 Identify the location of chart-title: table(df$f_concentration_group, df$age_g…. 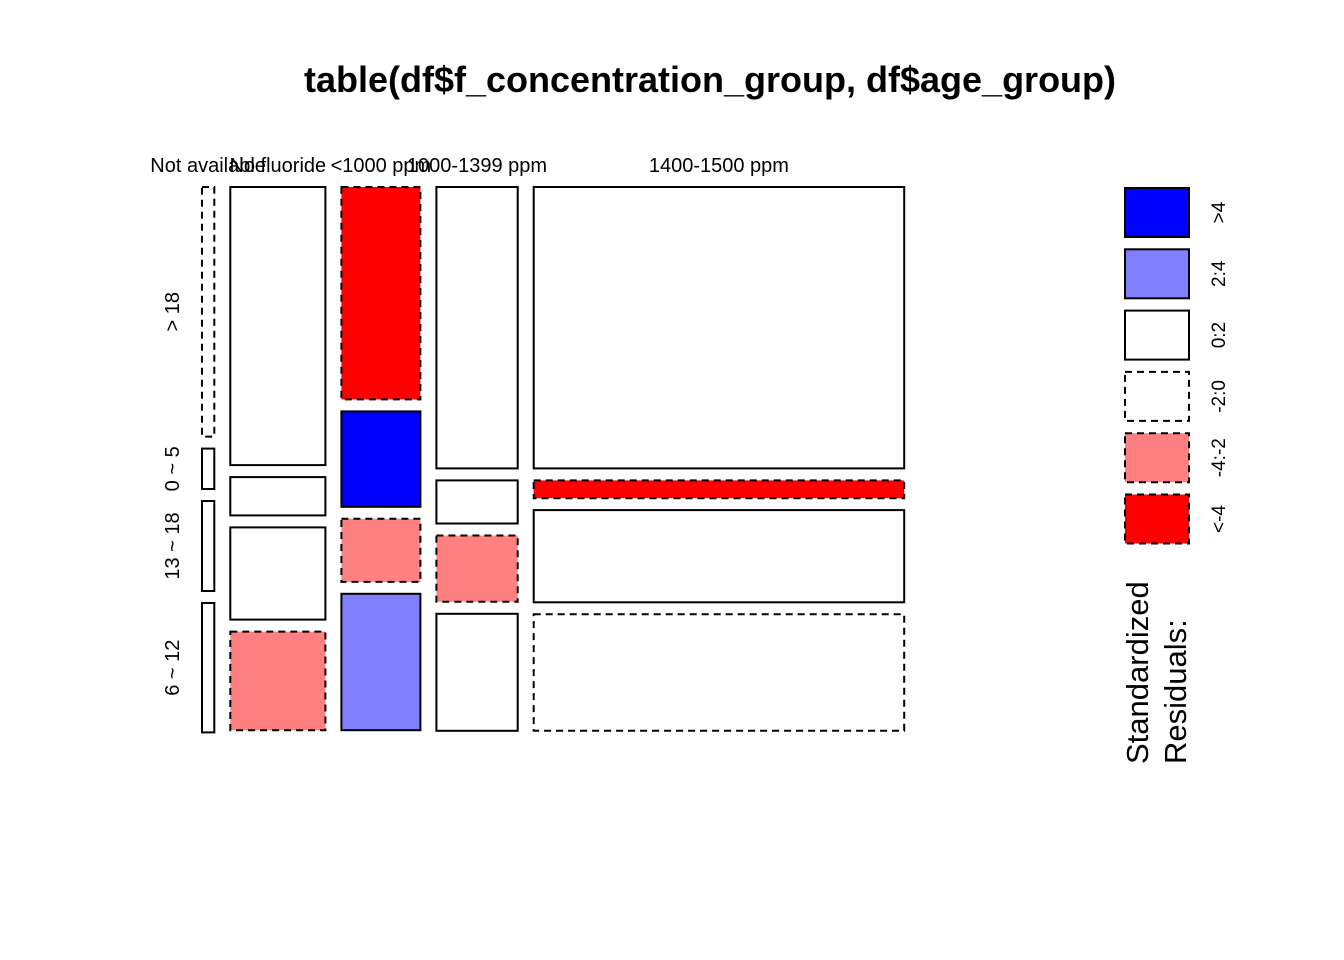
(710, 79).